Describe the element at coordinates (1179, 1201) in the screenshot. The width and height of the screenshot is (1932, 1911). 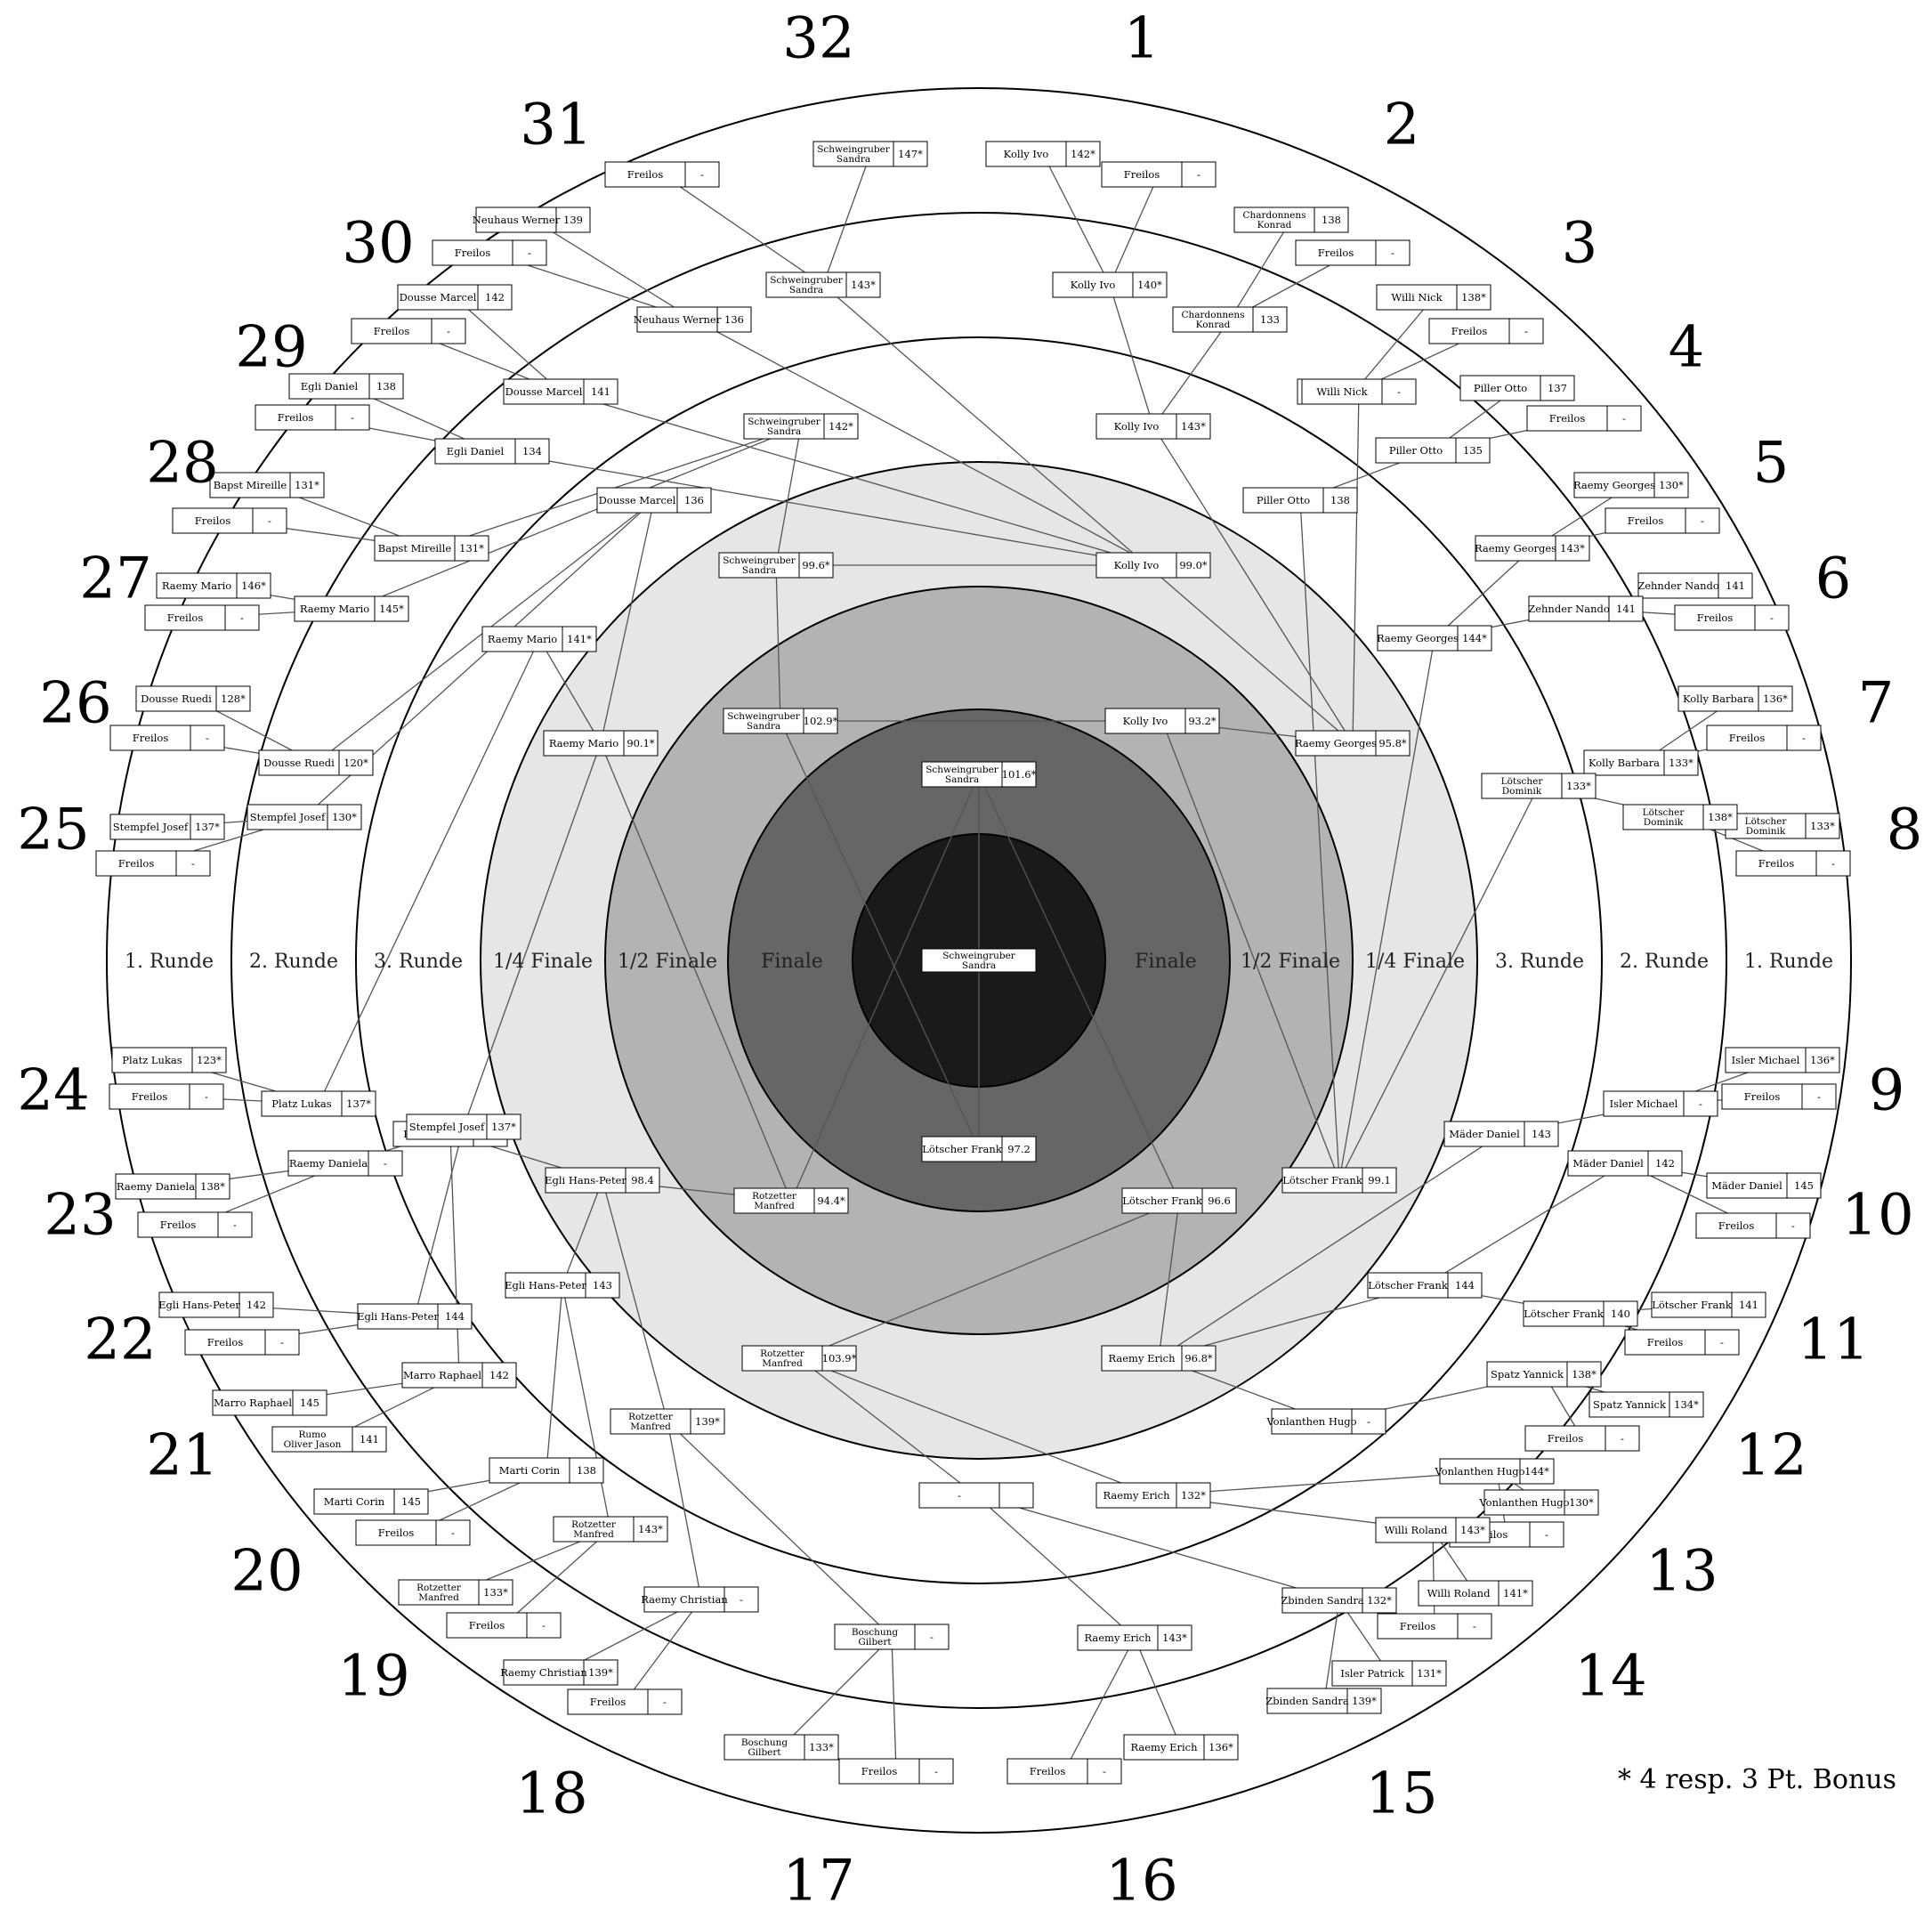
I see `player-entry: Lötscher Frank 96.6` at that location.